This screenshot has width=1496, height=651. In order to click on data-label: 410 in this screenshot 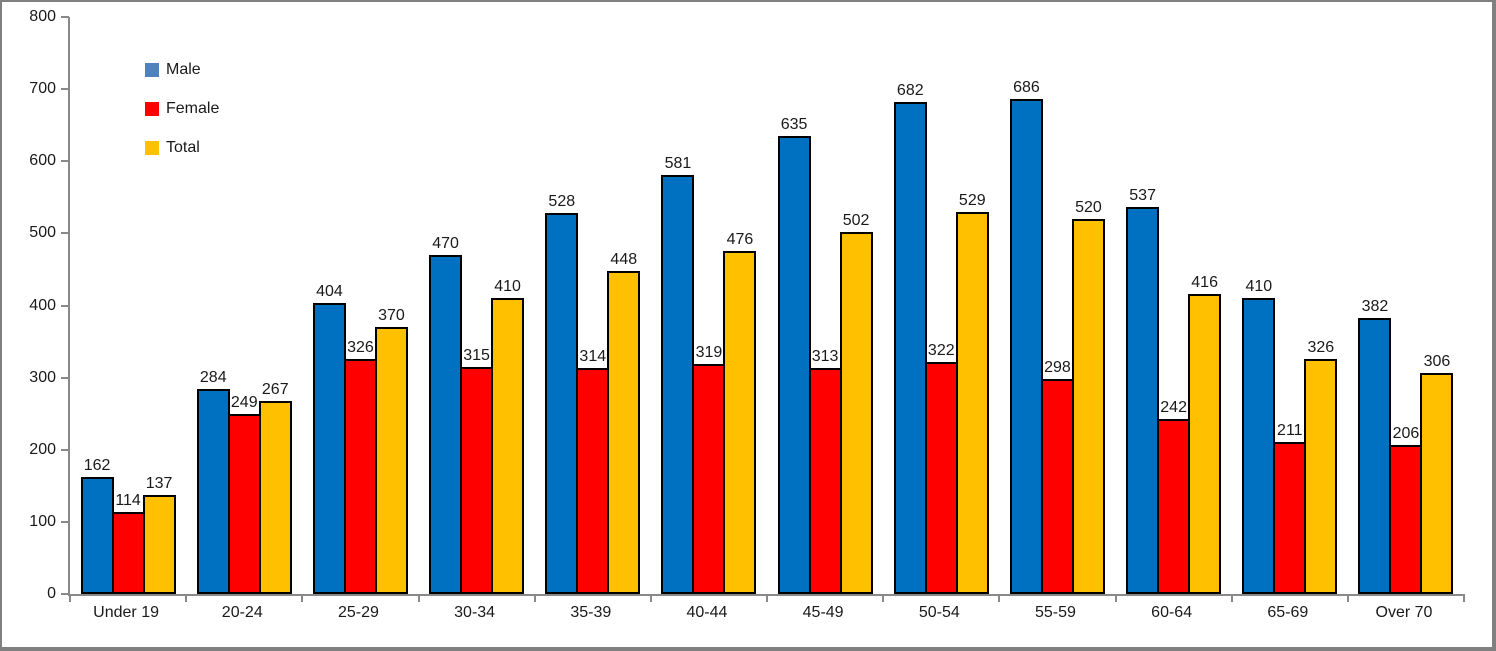, I will do `click(507, 287)`.